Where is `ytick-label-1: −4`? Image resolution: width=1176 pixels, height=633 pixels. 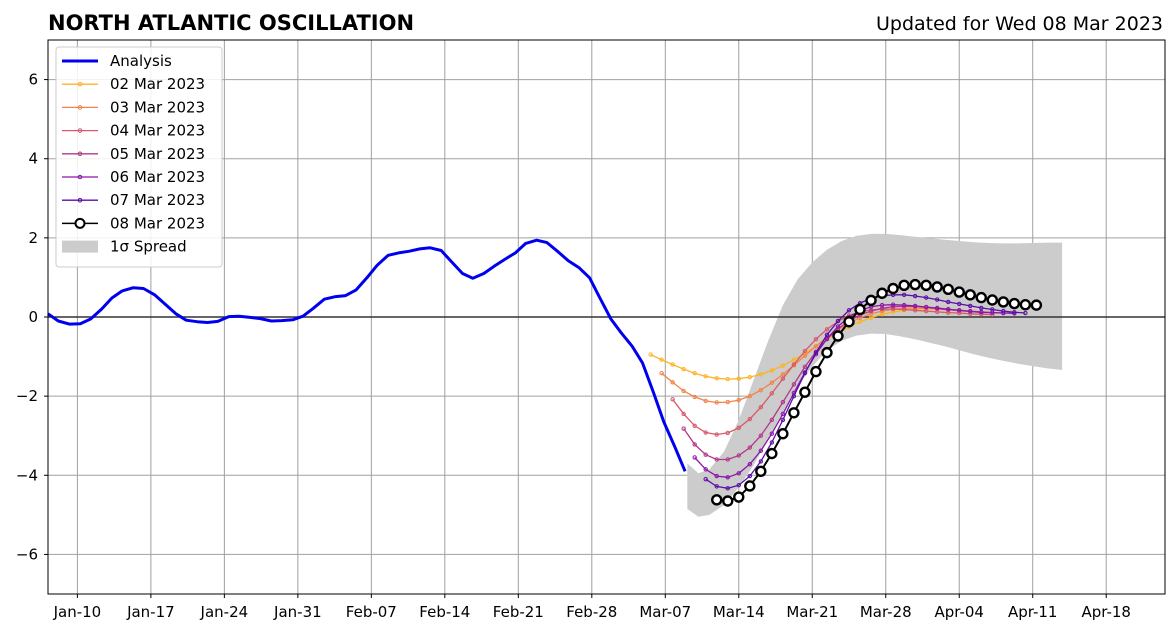
ytick-label-1: −4 is located at coordinates (27, 475).